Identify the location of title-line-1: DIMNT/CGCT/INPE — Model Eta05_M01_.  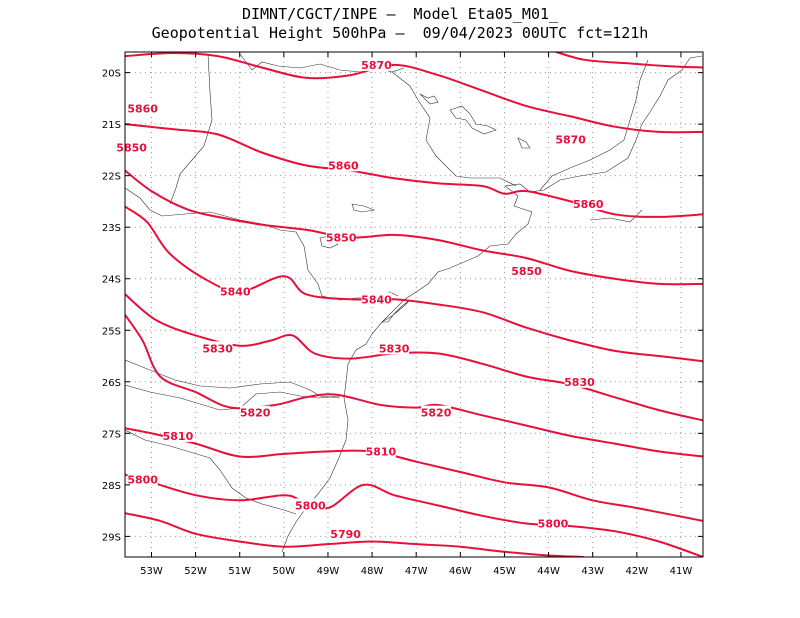
(400, 14).